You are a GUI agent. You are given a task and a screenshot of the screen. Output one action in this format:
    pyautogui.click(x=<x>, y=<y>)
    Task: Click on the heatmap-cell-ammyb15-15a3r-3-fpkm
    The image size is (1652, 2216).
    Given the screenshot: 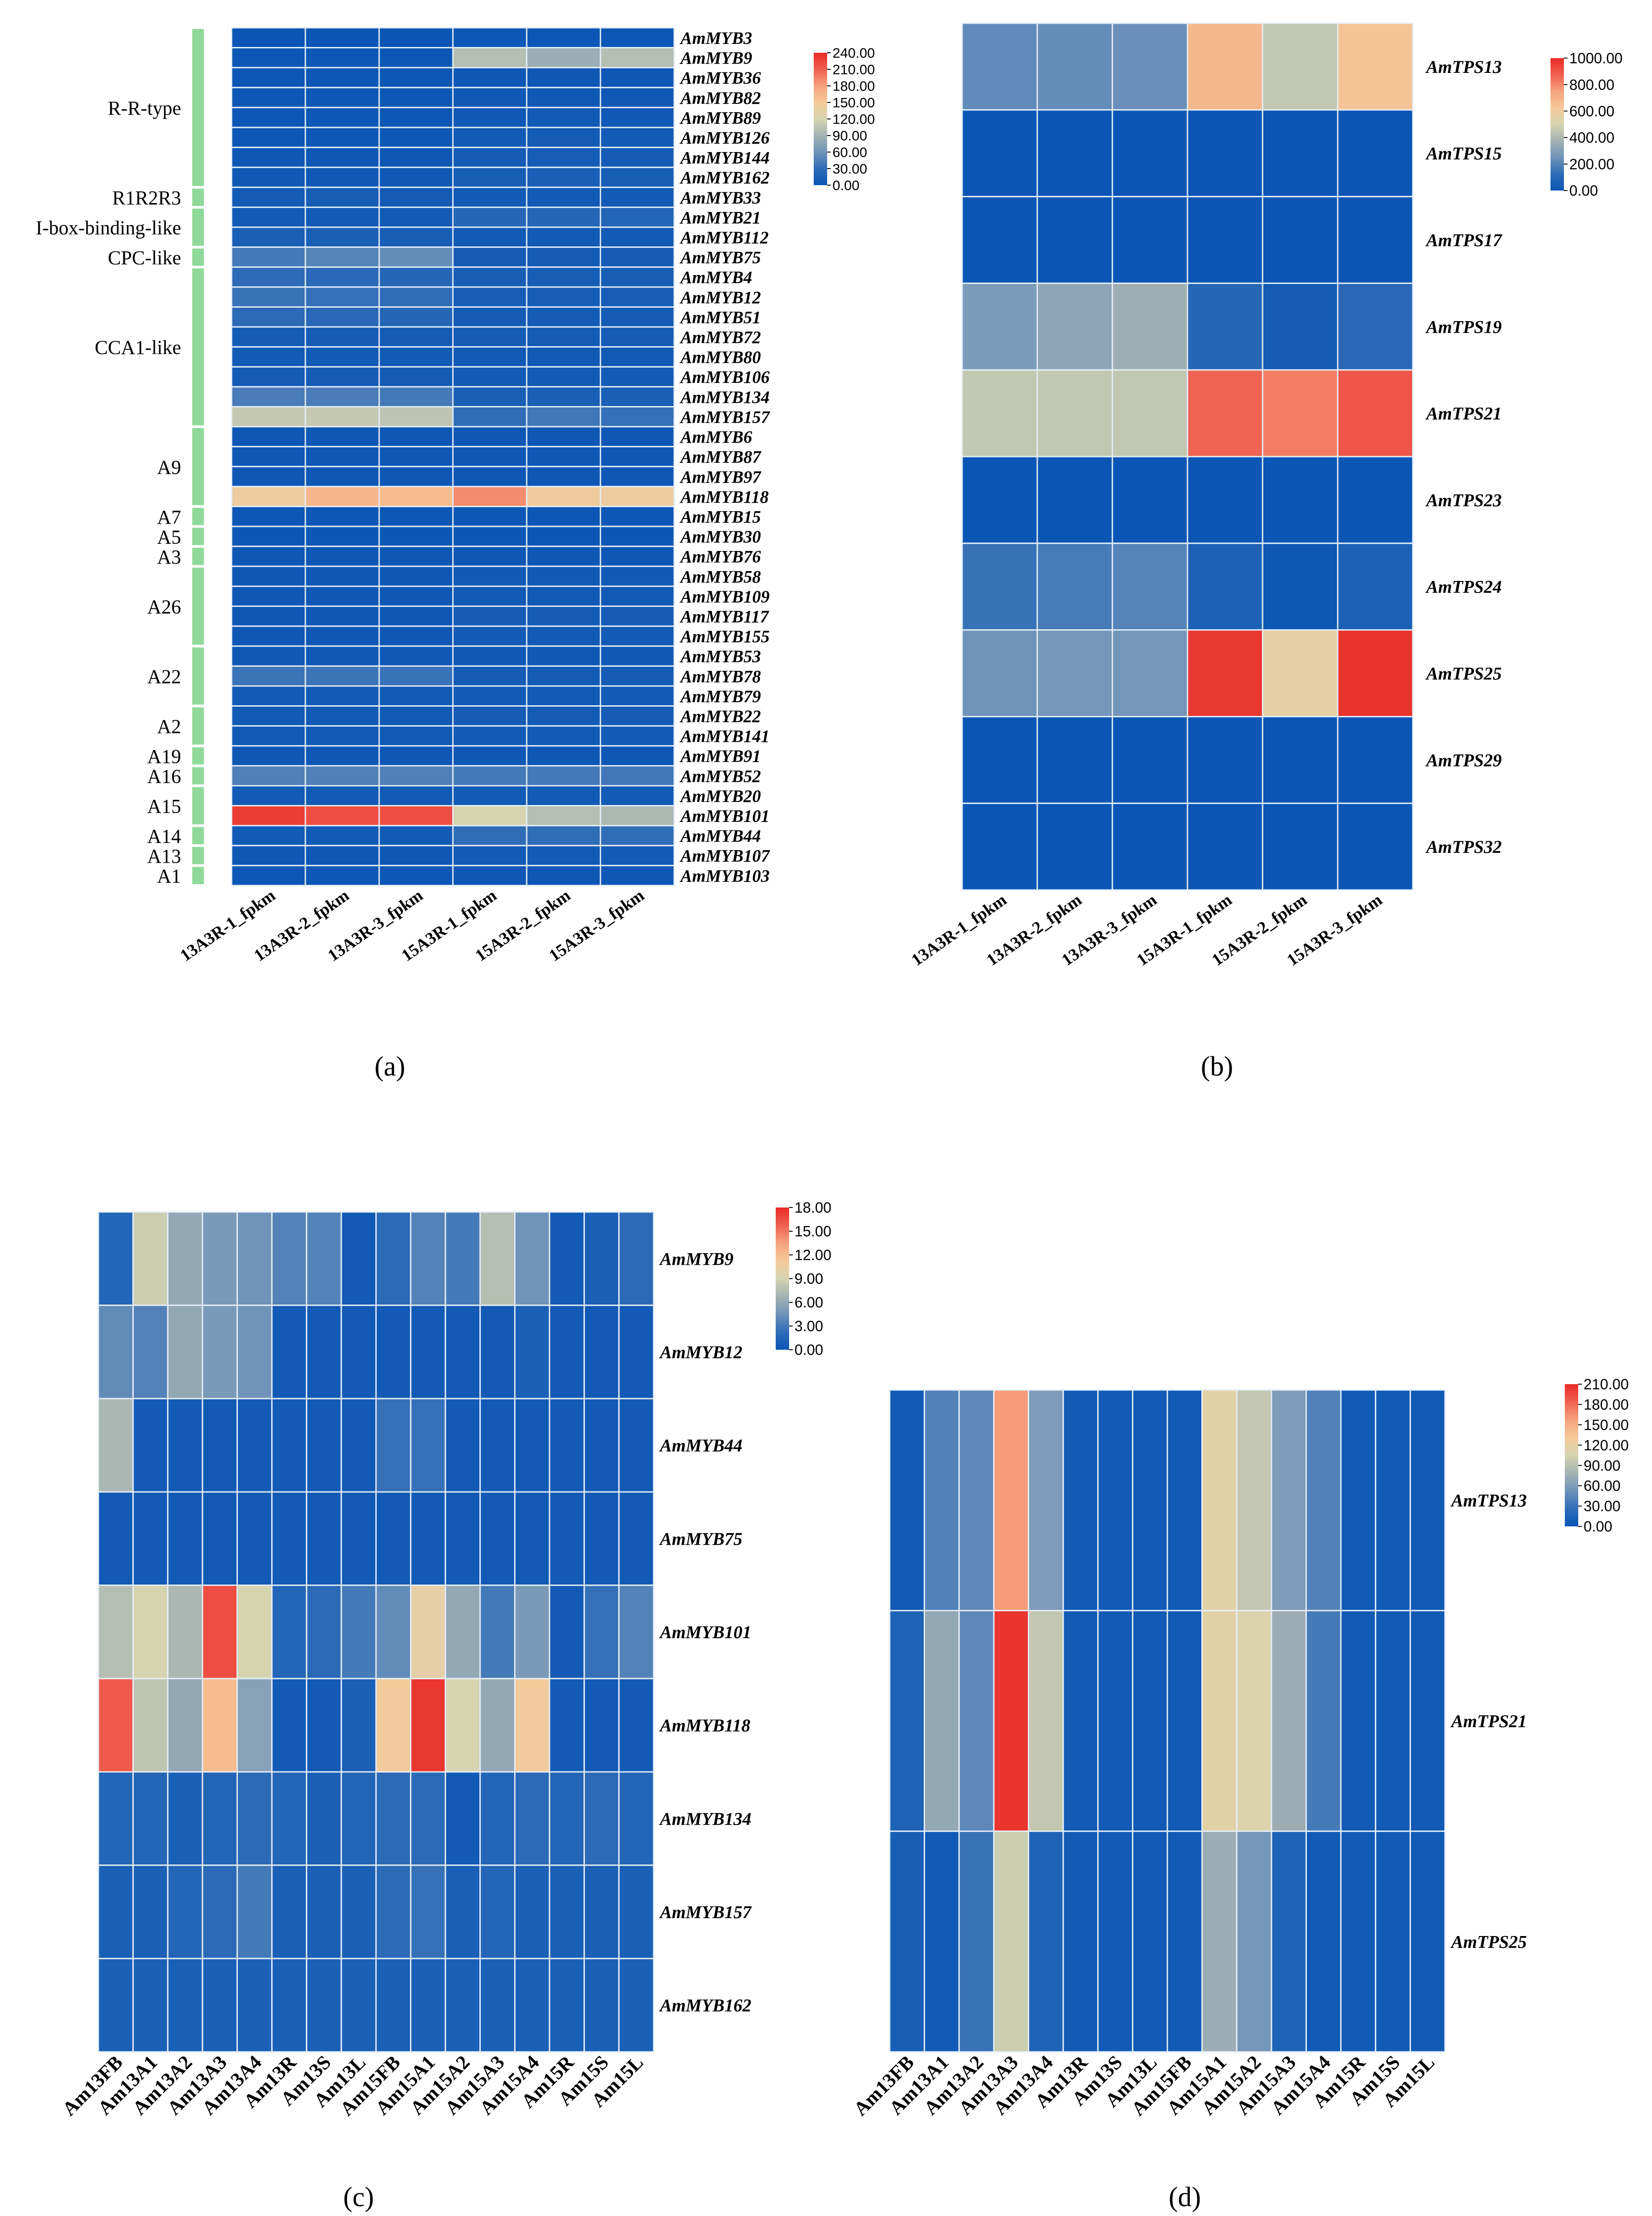 What is the action you would take?
    pyautogui.click(x=637, y=516)
    